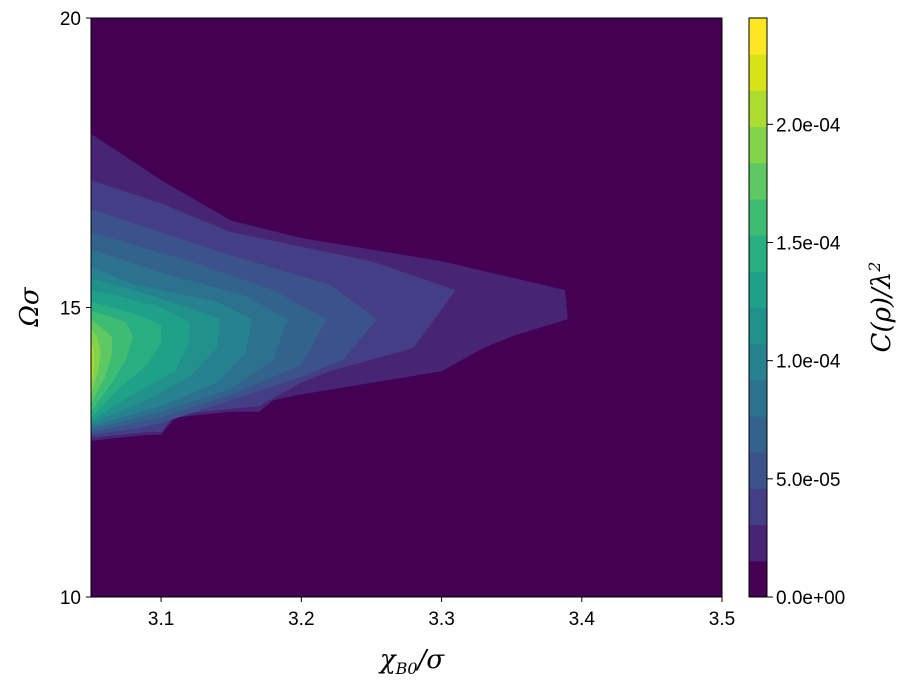  What do you see at coordinates (796, 313) in the screenshot?
I see `colorbar: 0.0e+00 5.0e-05 1.0e-04 1.5e-04 2.0e-04` at bounding box center [796, 313].